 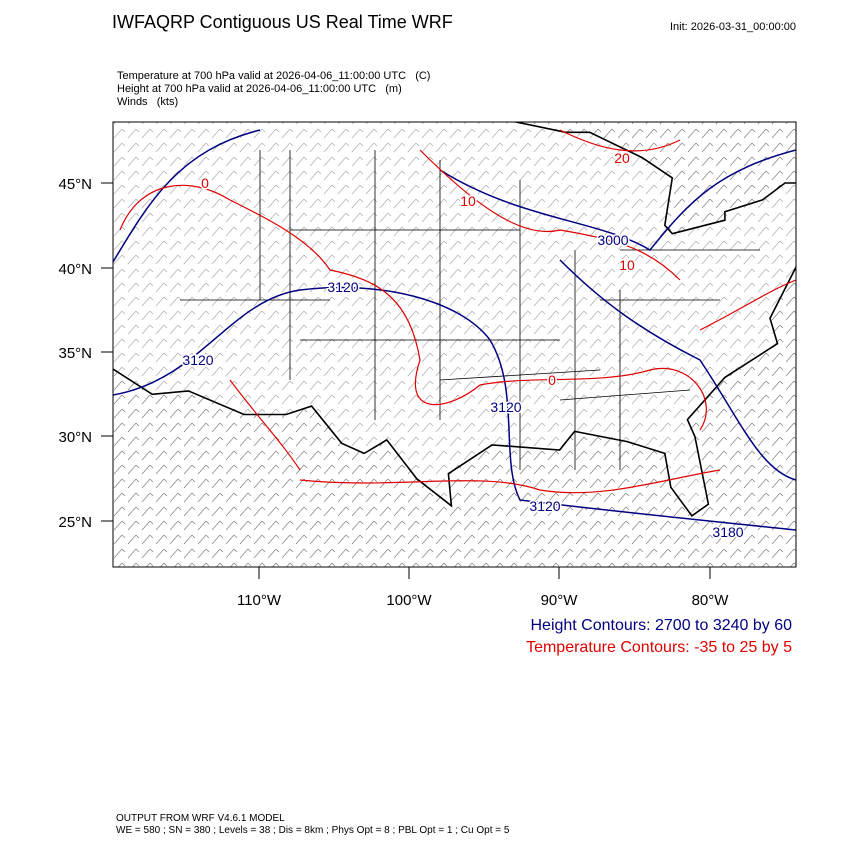 I want to click on contour-label: 3180, so click(x=727, y=532).